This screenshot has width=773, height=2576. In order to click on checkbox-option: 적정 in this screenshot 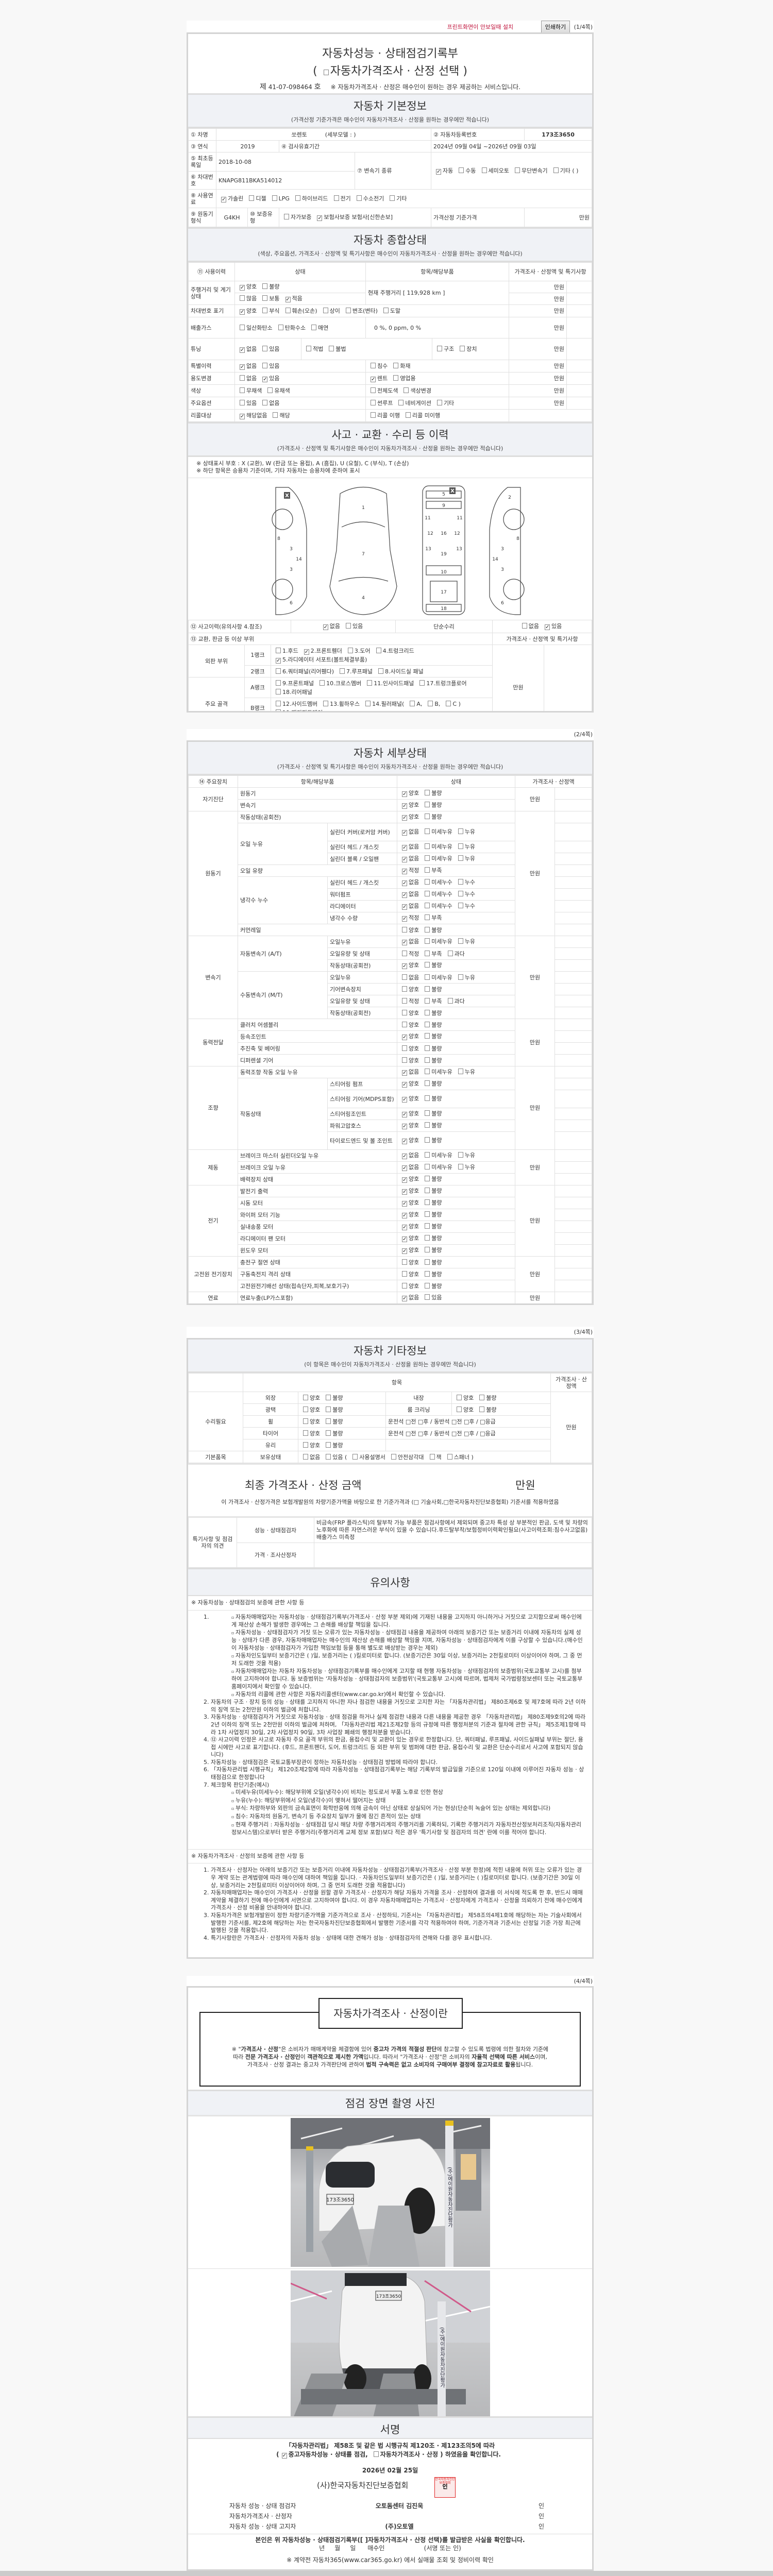, I will do `click(409, 953)`.